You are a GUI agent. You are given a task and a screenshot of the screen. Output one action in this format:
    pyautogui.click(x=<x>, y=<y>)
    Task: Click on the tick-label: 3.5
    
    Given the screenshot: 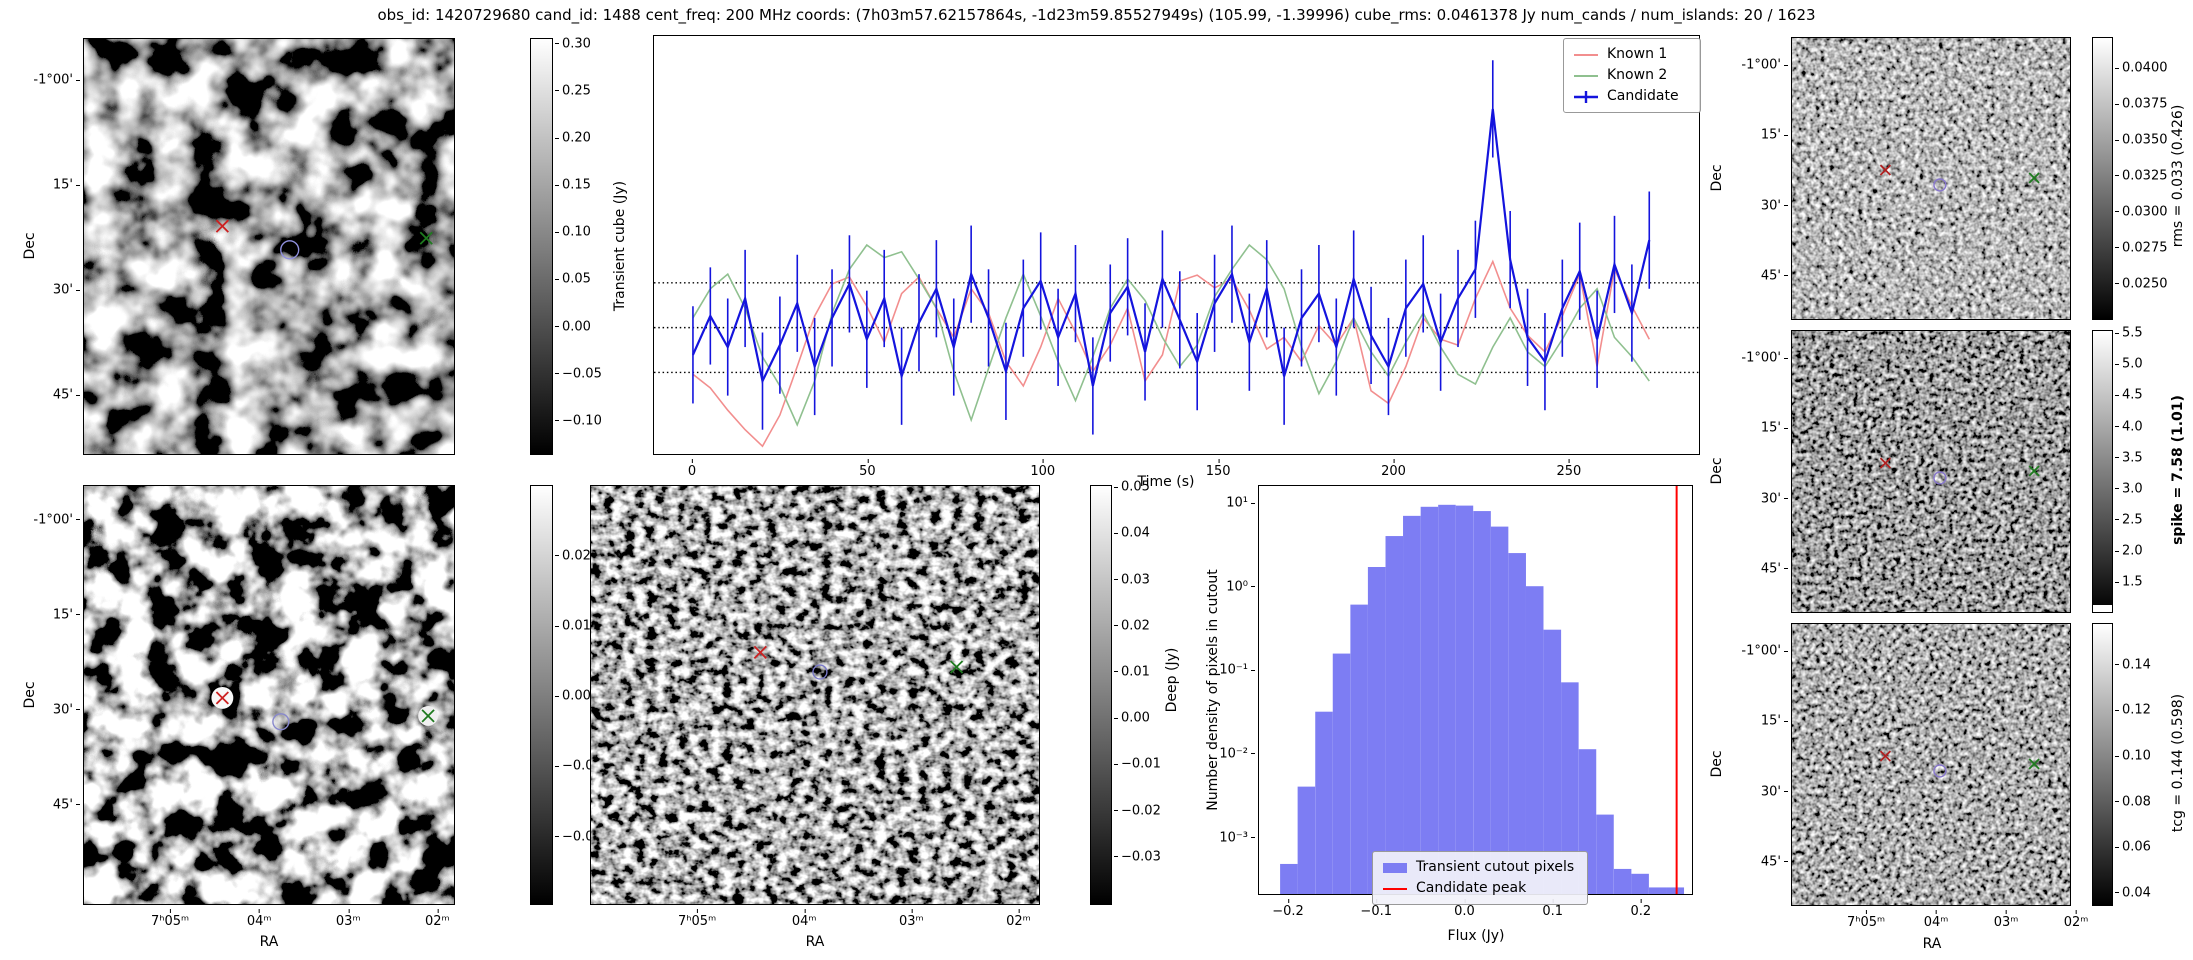 What is the action you would take?
    pyautogui.click(x=2132, y=458)
    